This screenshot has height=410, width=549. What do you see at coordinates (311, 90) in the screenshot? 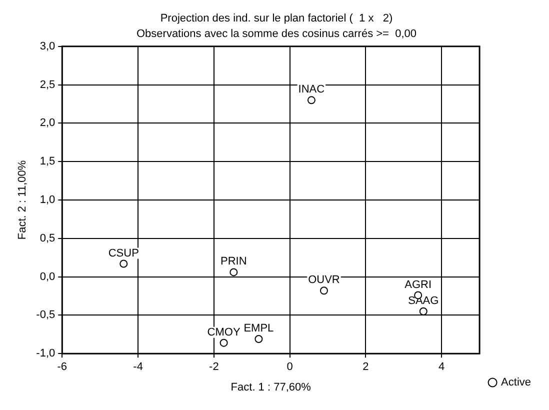
I see `annotation: INAC` at bounding box center [311, 90].